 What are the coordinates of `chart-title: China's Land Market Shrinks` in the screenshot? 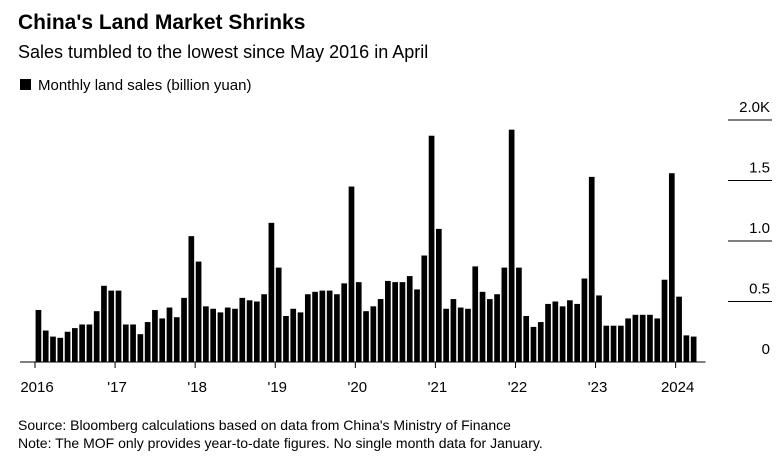 It's located at (161, 22).